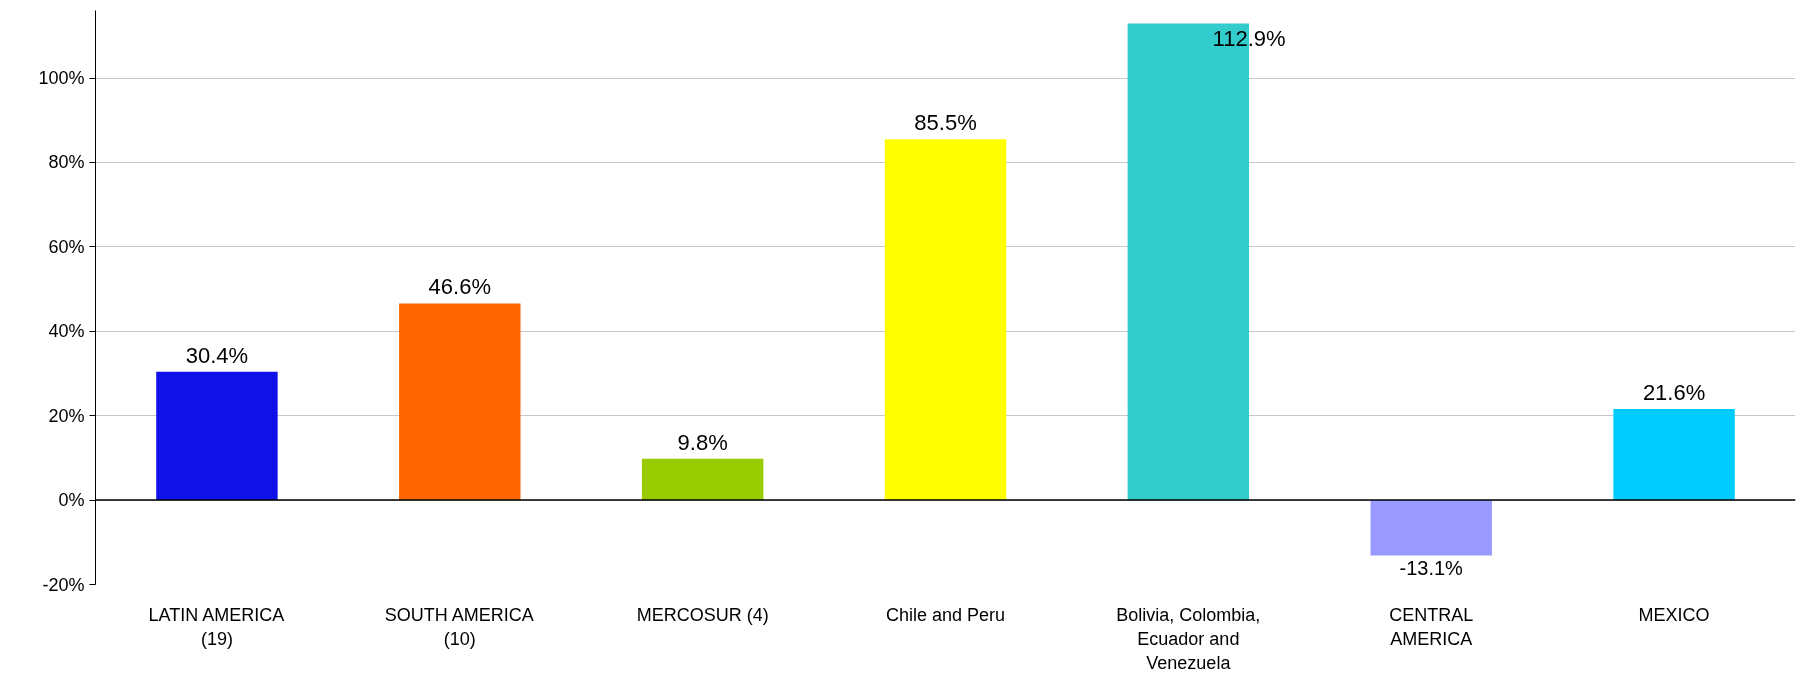 The width and height of the screenshot is (1805, 675). What do you see at coordinates (945, 123) in the screenshot?
I see `data-label: 85.5%` at bounding box center [945, 123].